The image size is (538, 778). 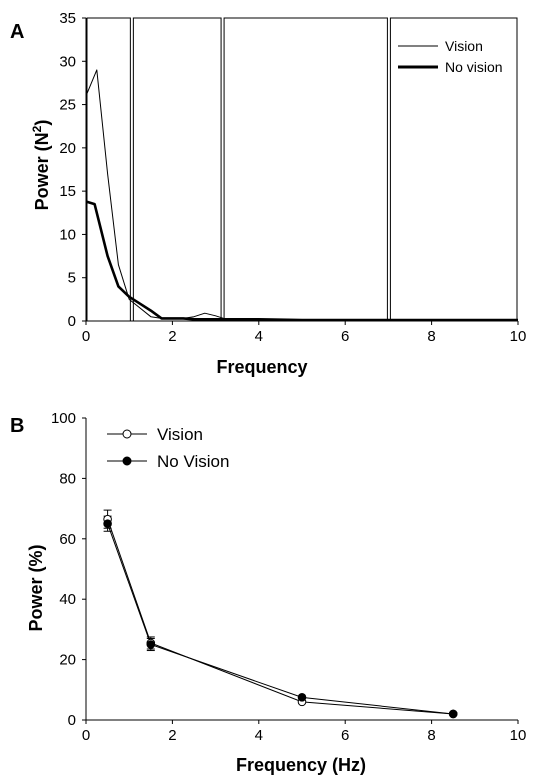 What do you see at coordinates (67, 18) in the screenshot?
I see `y-tick-label: 35` at bounding box center [67, 18].